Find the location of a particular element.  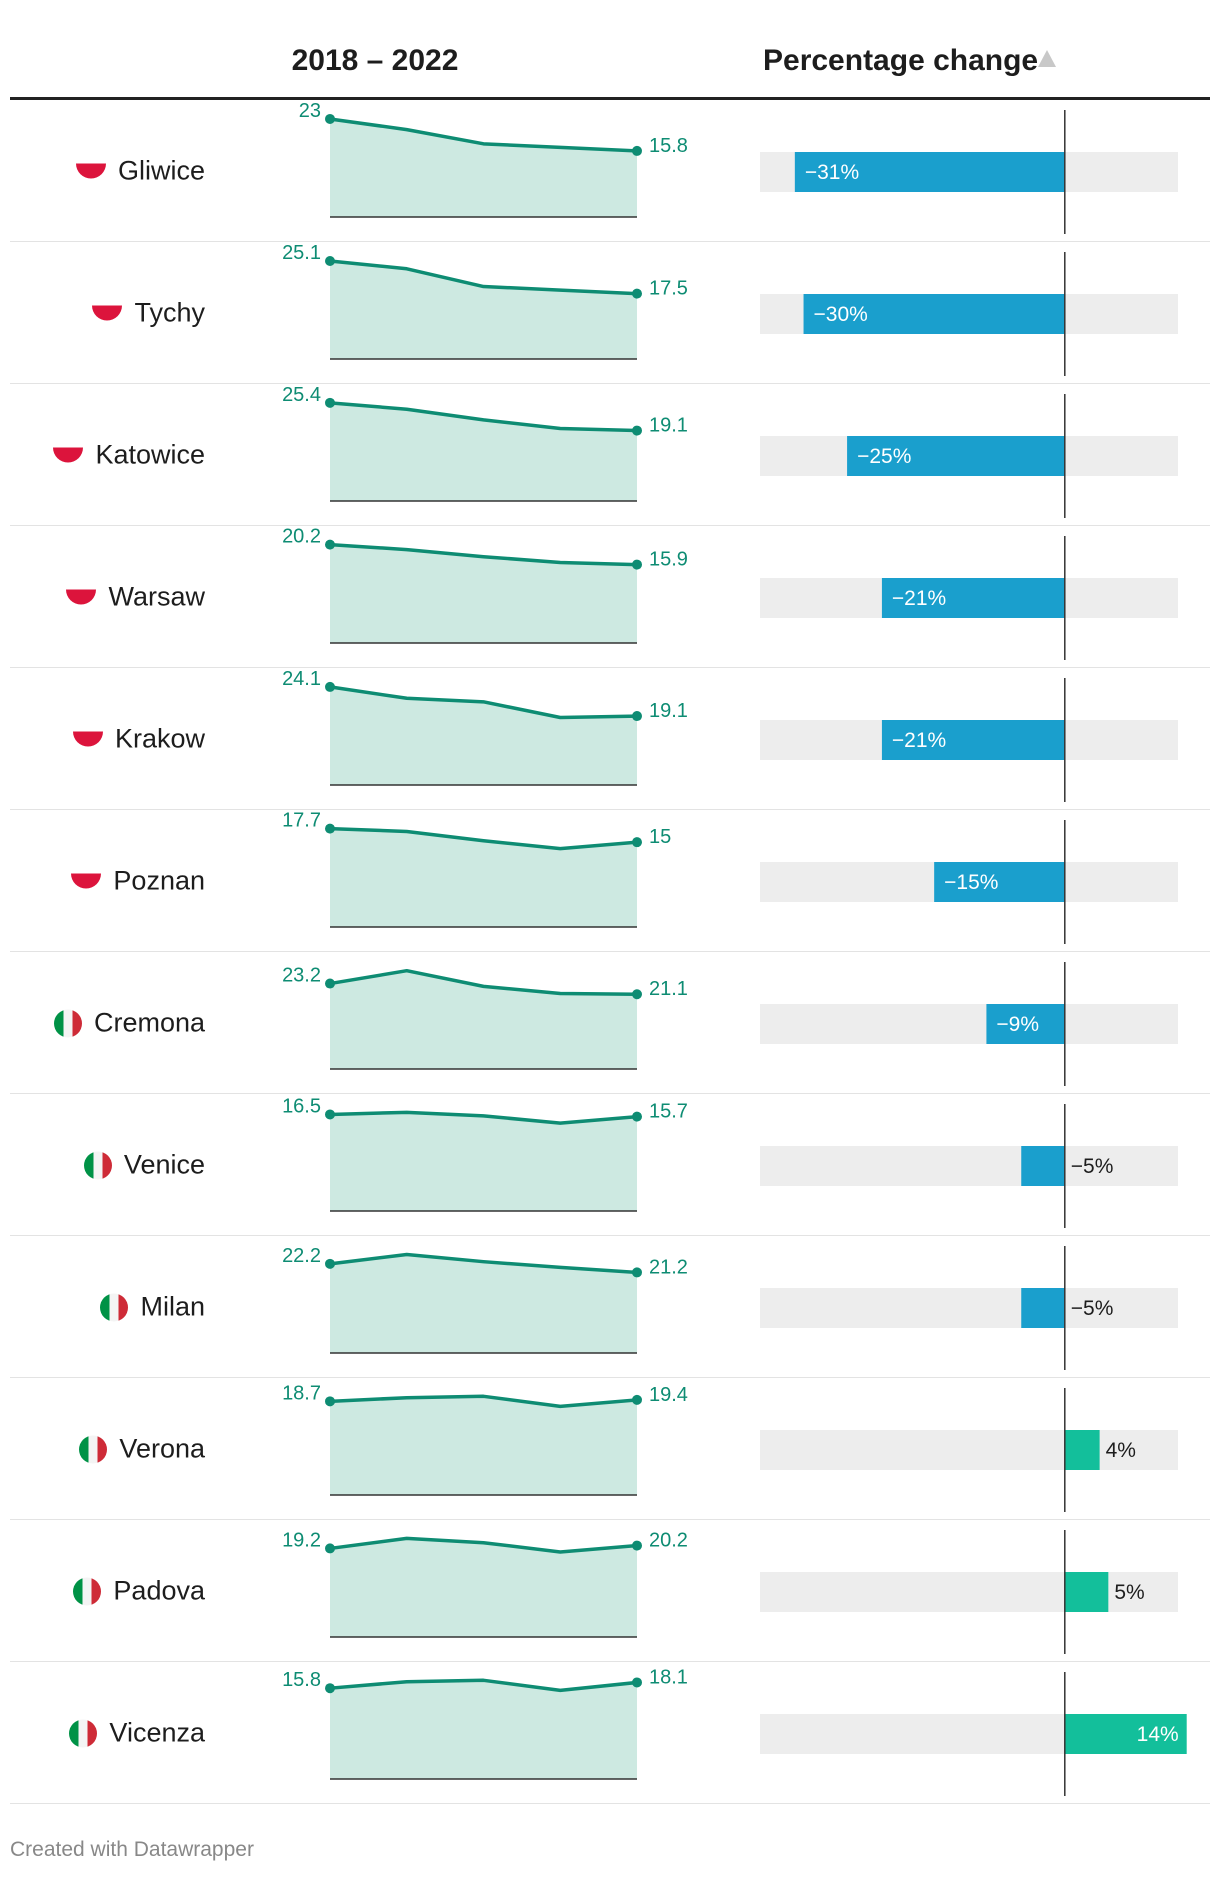

start-value-label: 19.2 is located at coordinates (301, 1540).